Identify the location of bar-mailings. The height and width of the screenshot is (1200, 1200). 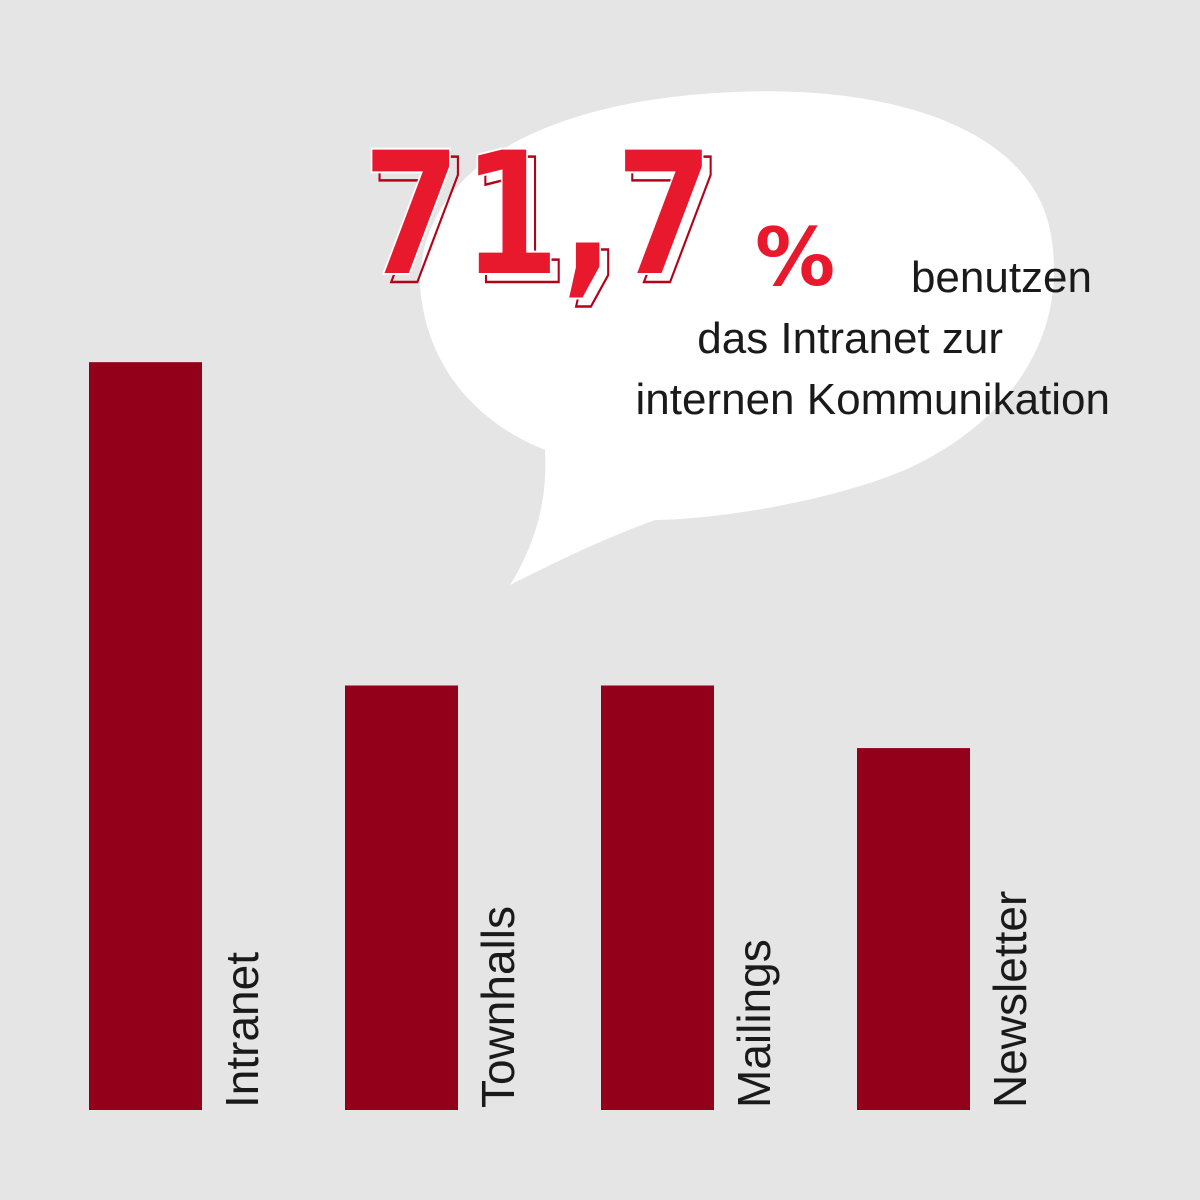
(657, 897).